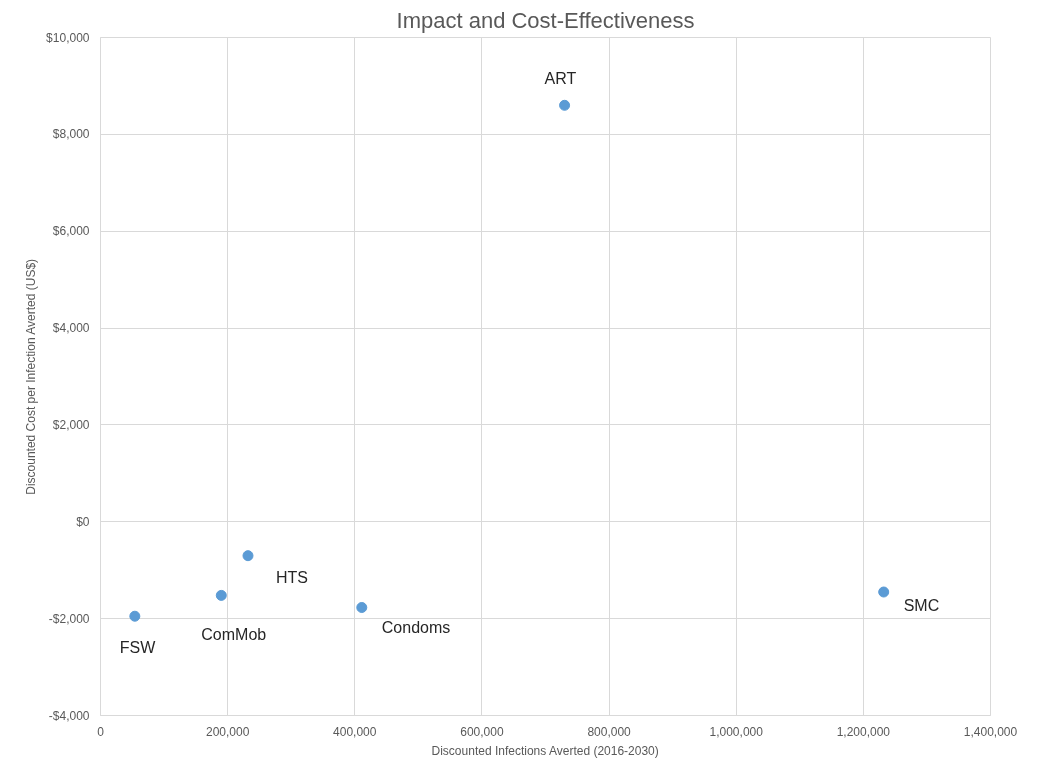 This screenshot has height=768, width=1046. I want to click on x-tick-label: 0, so click(101, 731).